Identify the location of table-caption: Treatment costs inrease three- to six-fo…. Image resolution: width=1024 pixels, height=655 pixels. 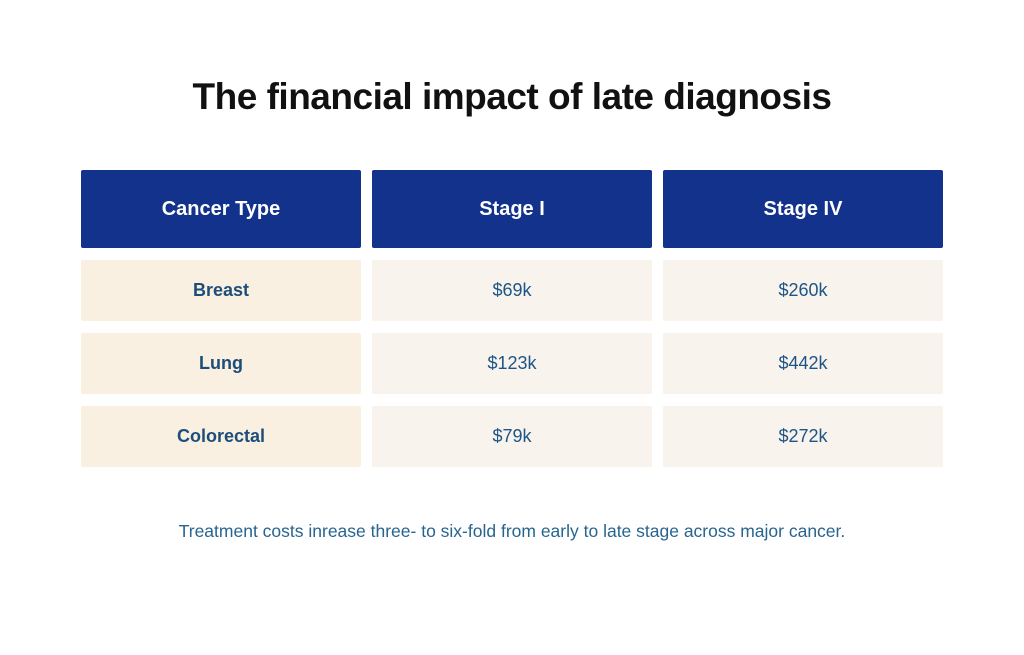
(512, 531).